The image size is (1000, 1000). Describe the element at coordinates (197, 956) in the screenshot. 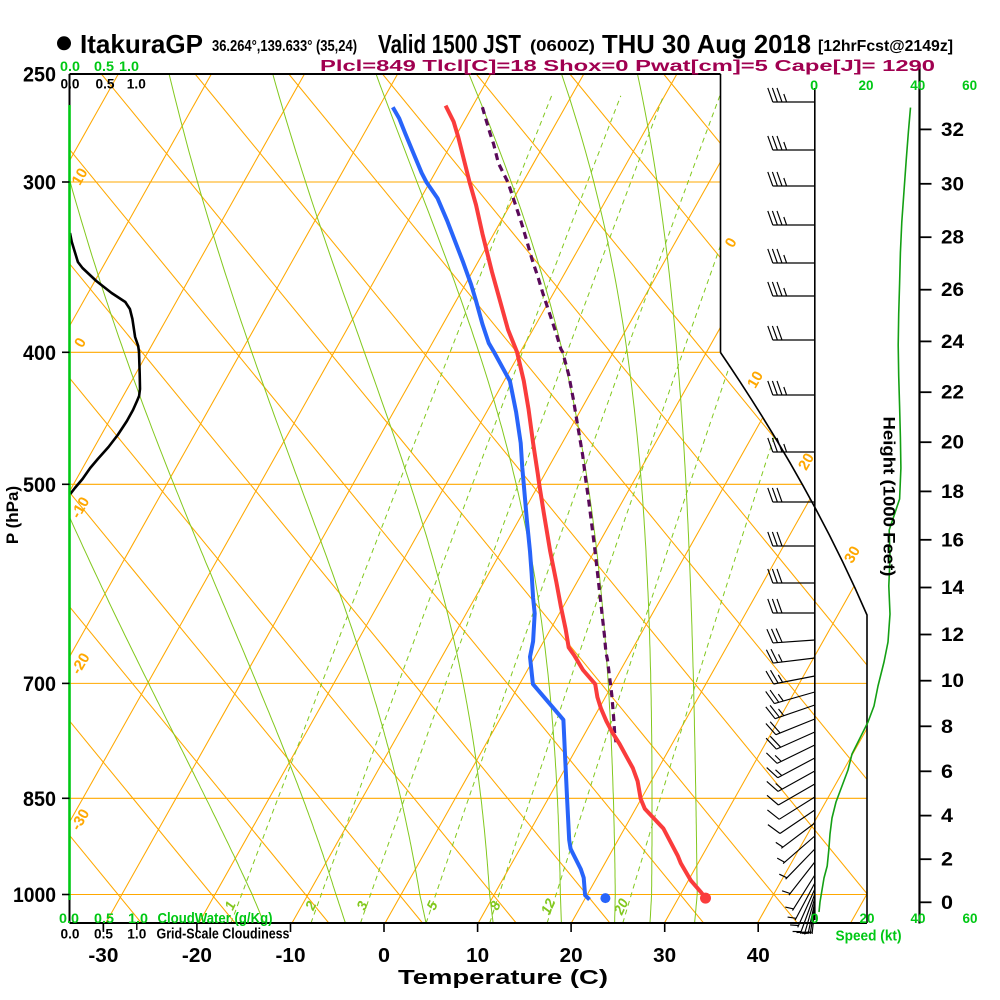

I see `svg-text: -20` at that location.